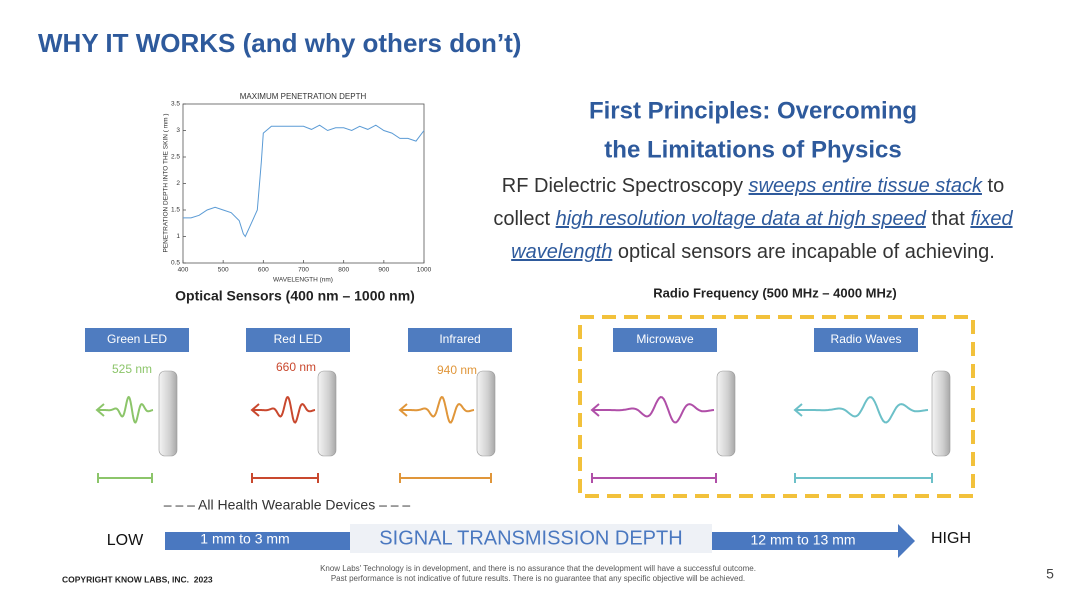 Image resolution: width=1080 pixels, height=608 pixels. What do you see at coordinates (175, 157) in the screenshot?
I see `y-tick-label: 2.5` at bounding box center [175, 157].